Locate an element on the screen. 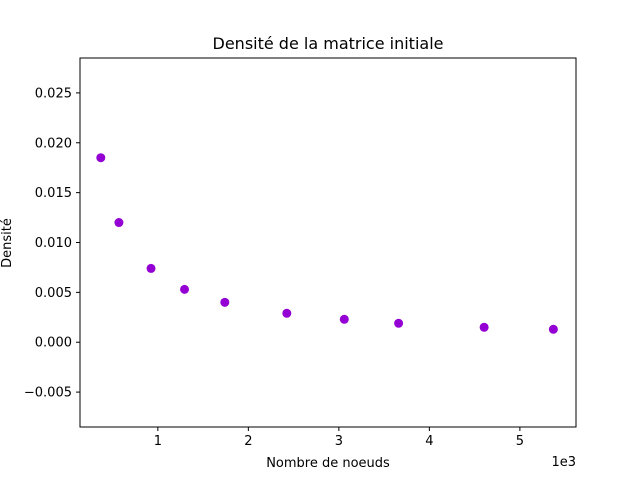  y-tick-label: 0.025 is located at coordinates (53, 93).